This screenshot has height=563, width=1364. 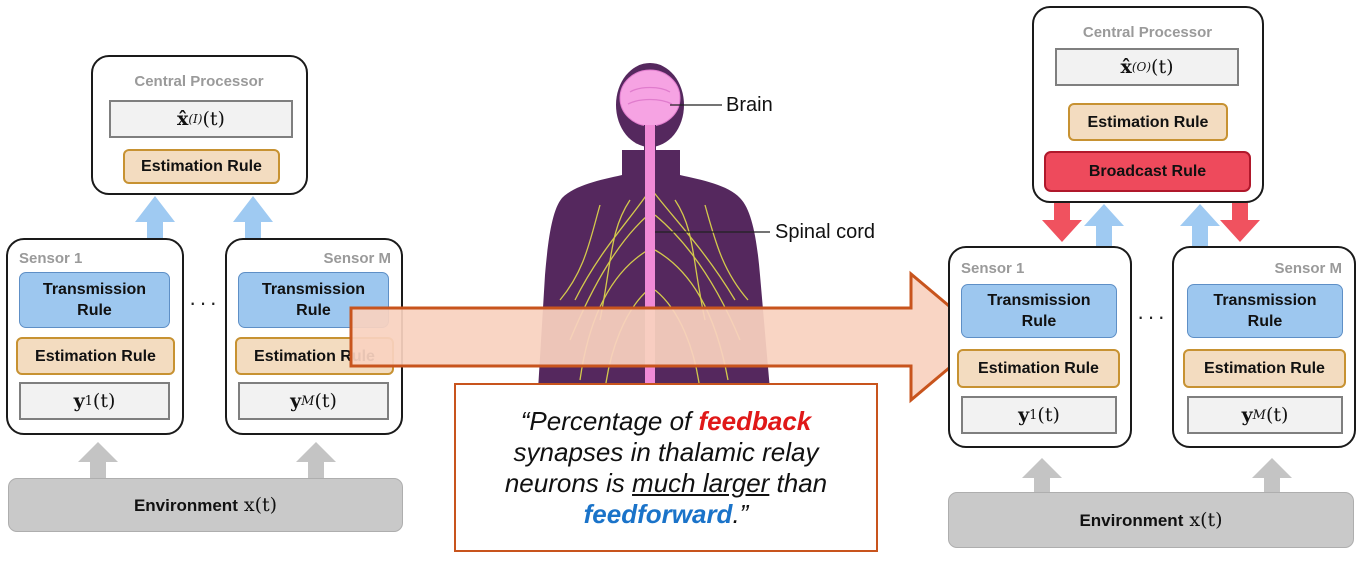 I want to click on right-processor-estimate: x̂ (O) (t), so click(x=1147, y=67).